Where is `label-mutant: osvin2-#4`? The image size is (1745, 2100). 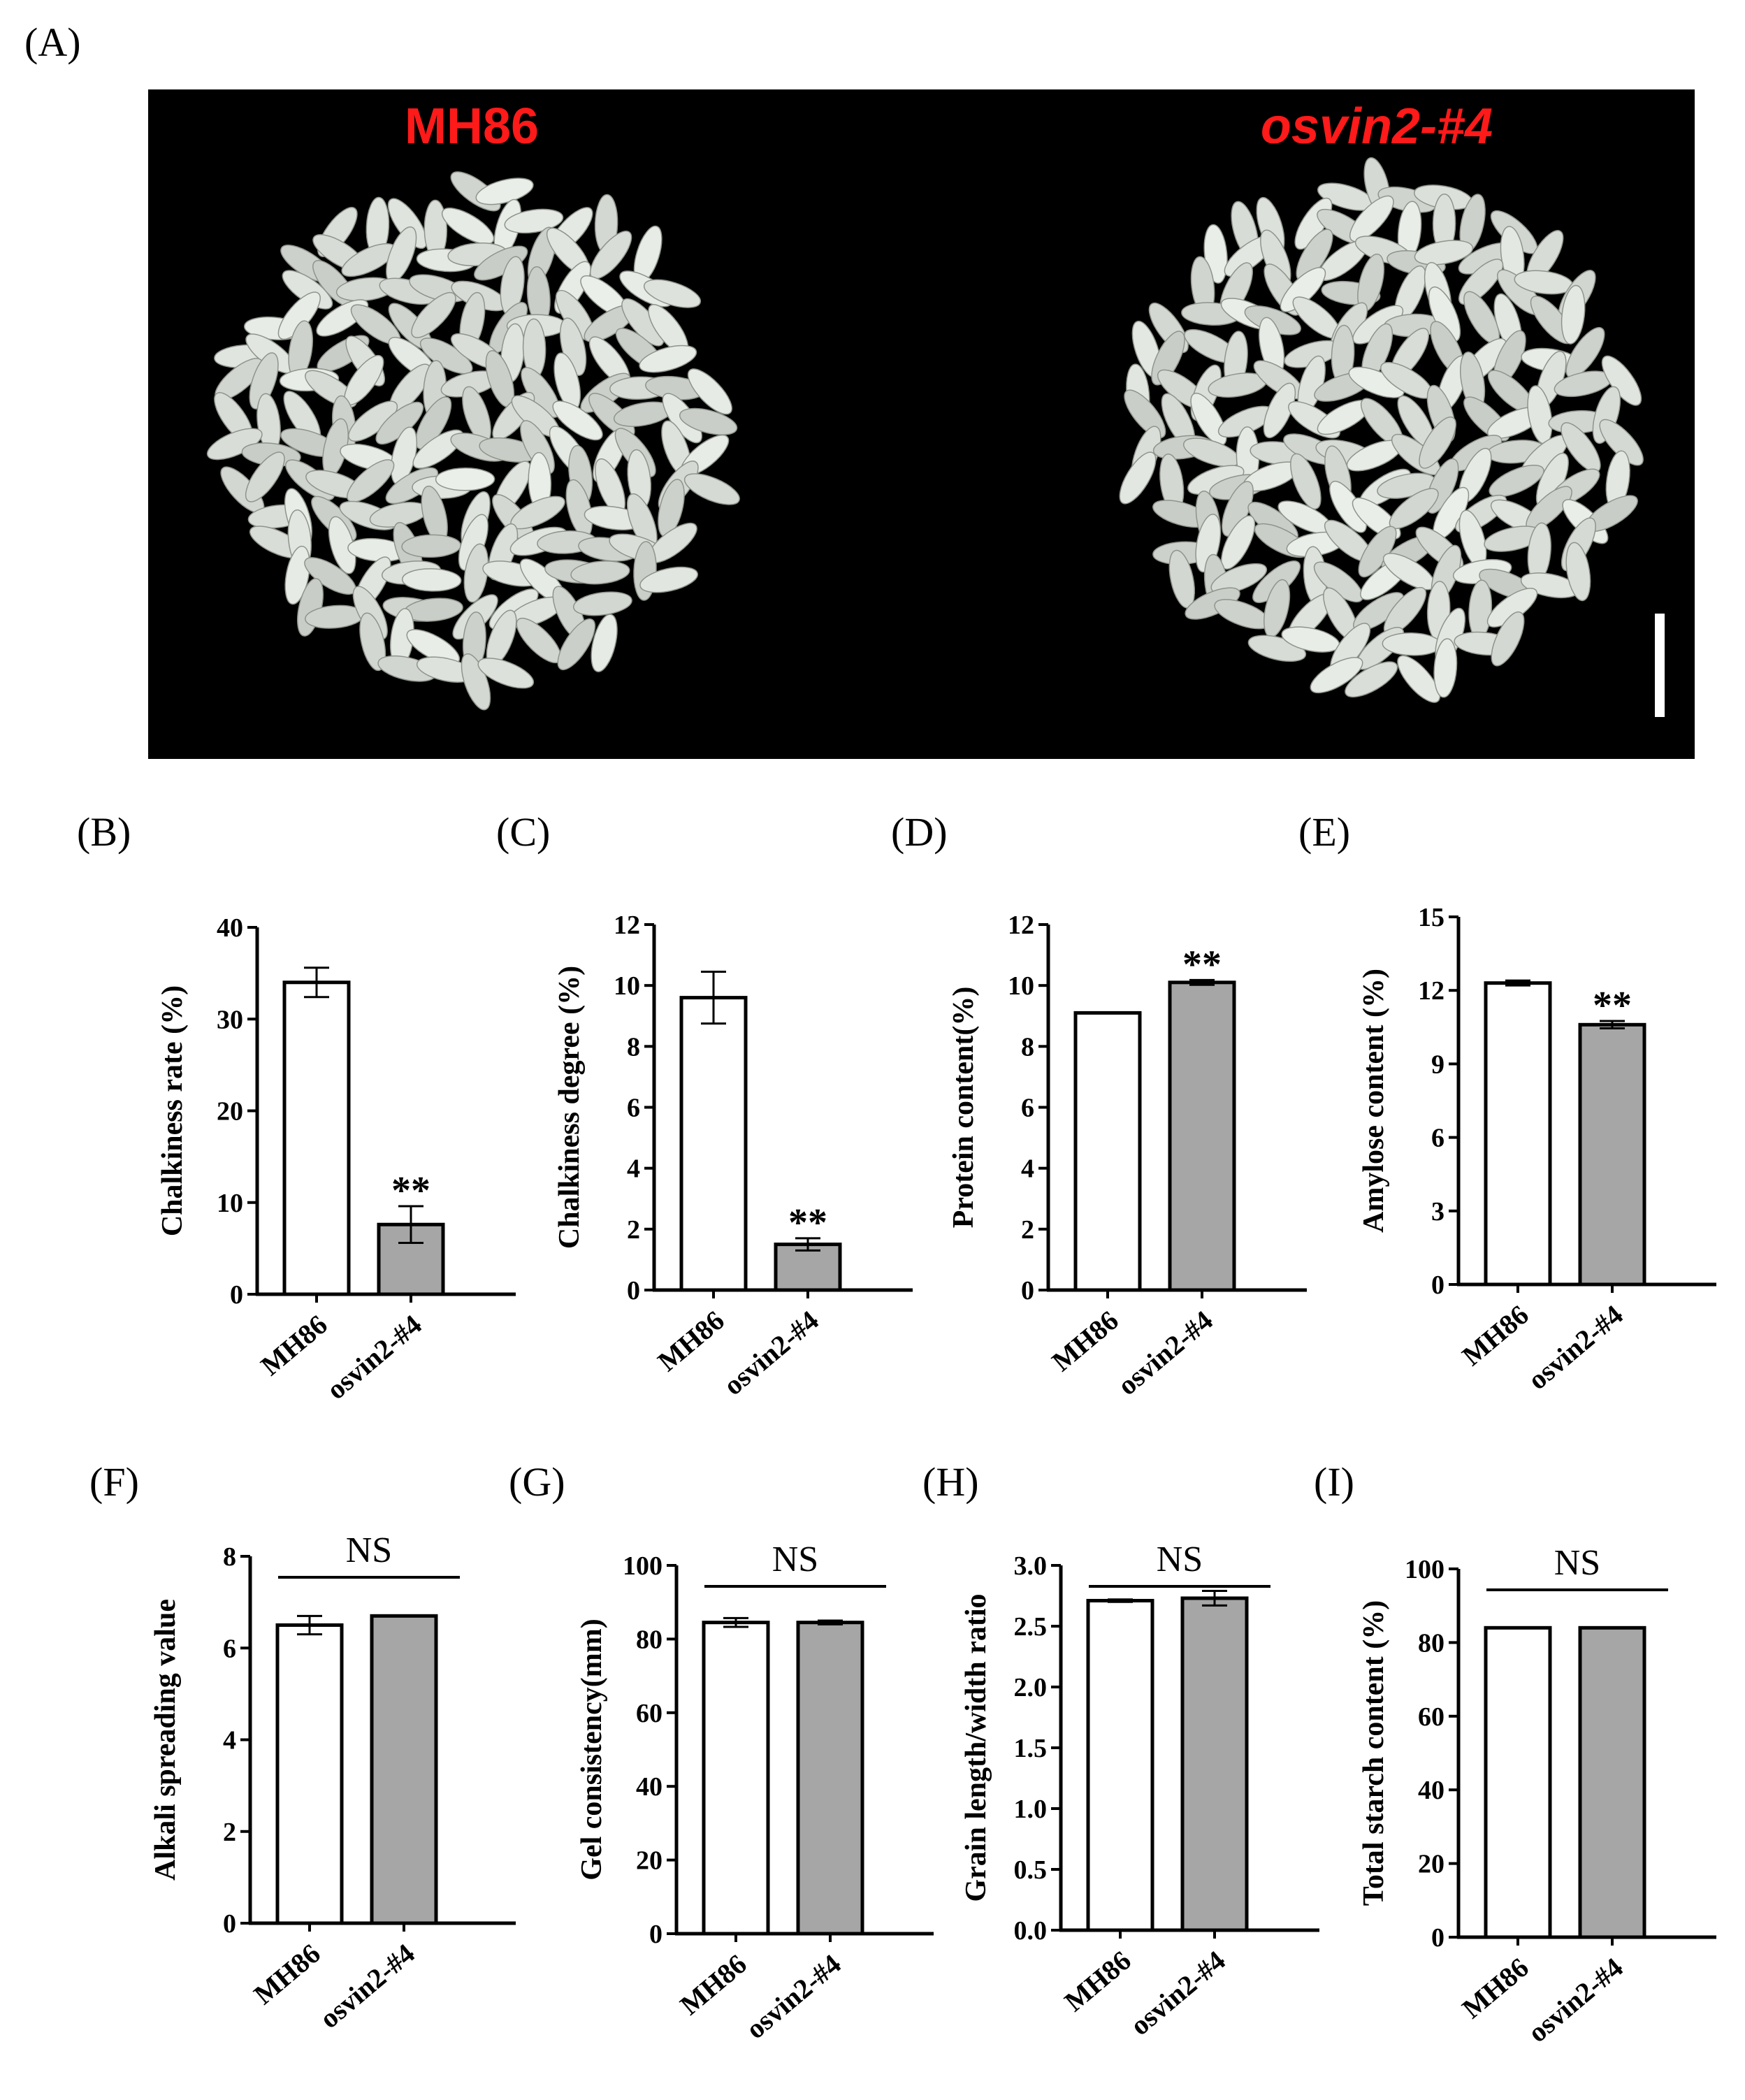 label-mutant: osvin2-#4 is located at coordinates (1377, 127).